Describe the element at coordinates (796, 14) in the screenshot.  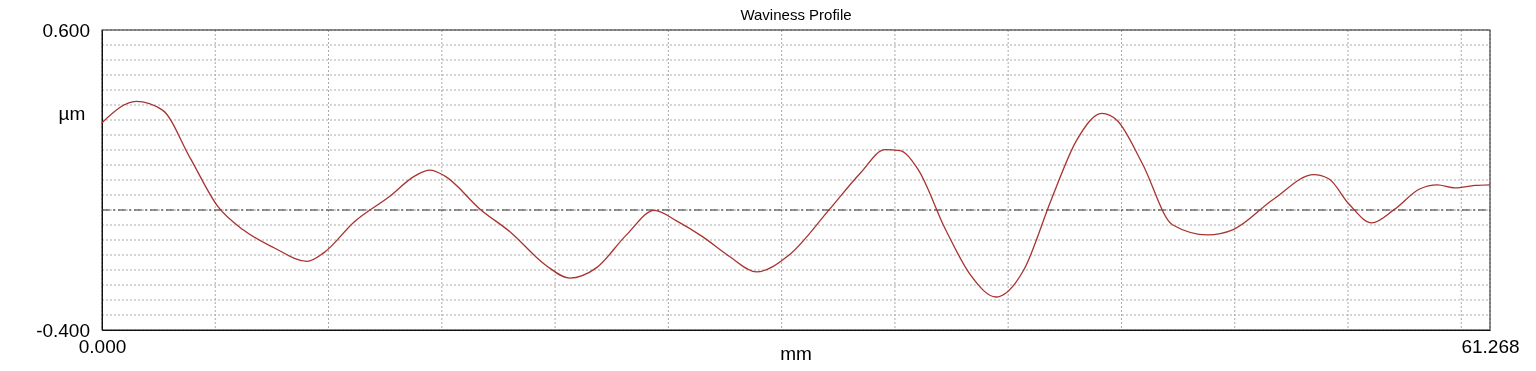
I see `chart-title: Waviness Profile` at that location.